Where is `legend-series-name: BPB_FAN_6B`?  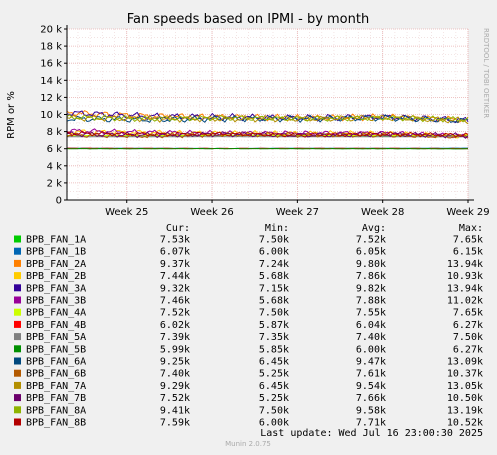
legend-series-name: BPB_FAN_6B is located at coordinates (56, 374).